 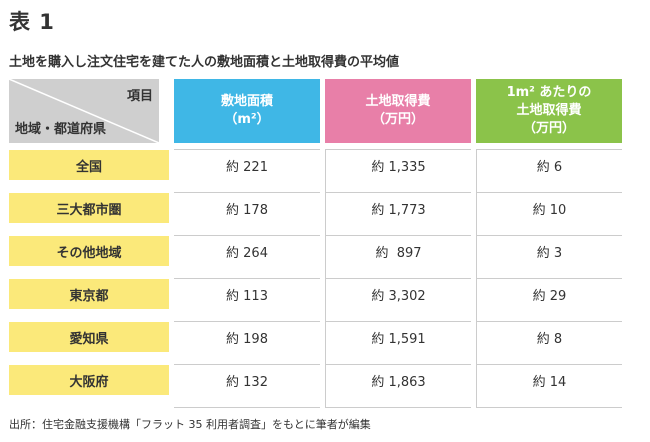 What do you see at coordinates (247, 294) in the screenshot?
I see `cell-area: 約 113` at bounding box center [247, 294].